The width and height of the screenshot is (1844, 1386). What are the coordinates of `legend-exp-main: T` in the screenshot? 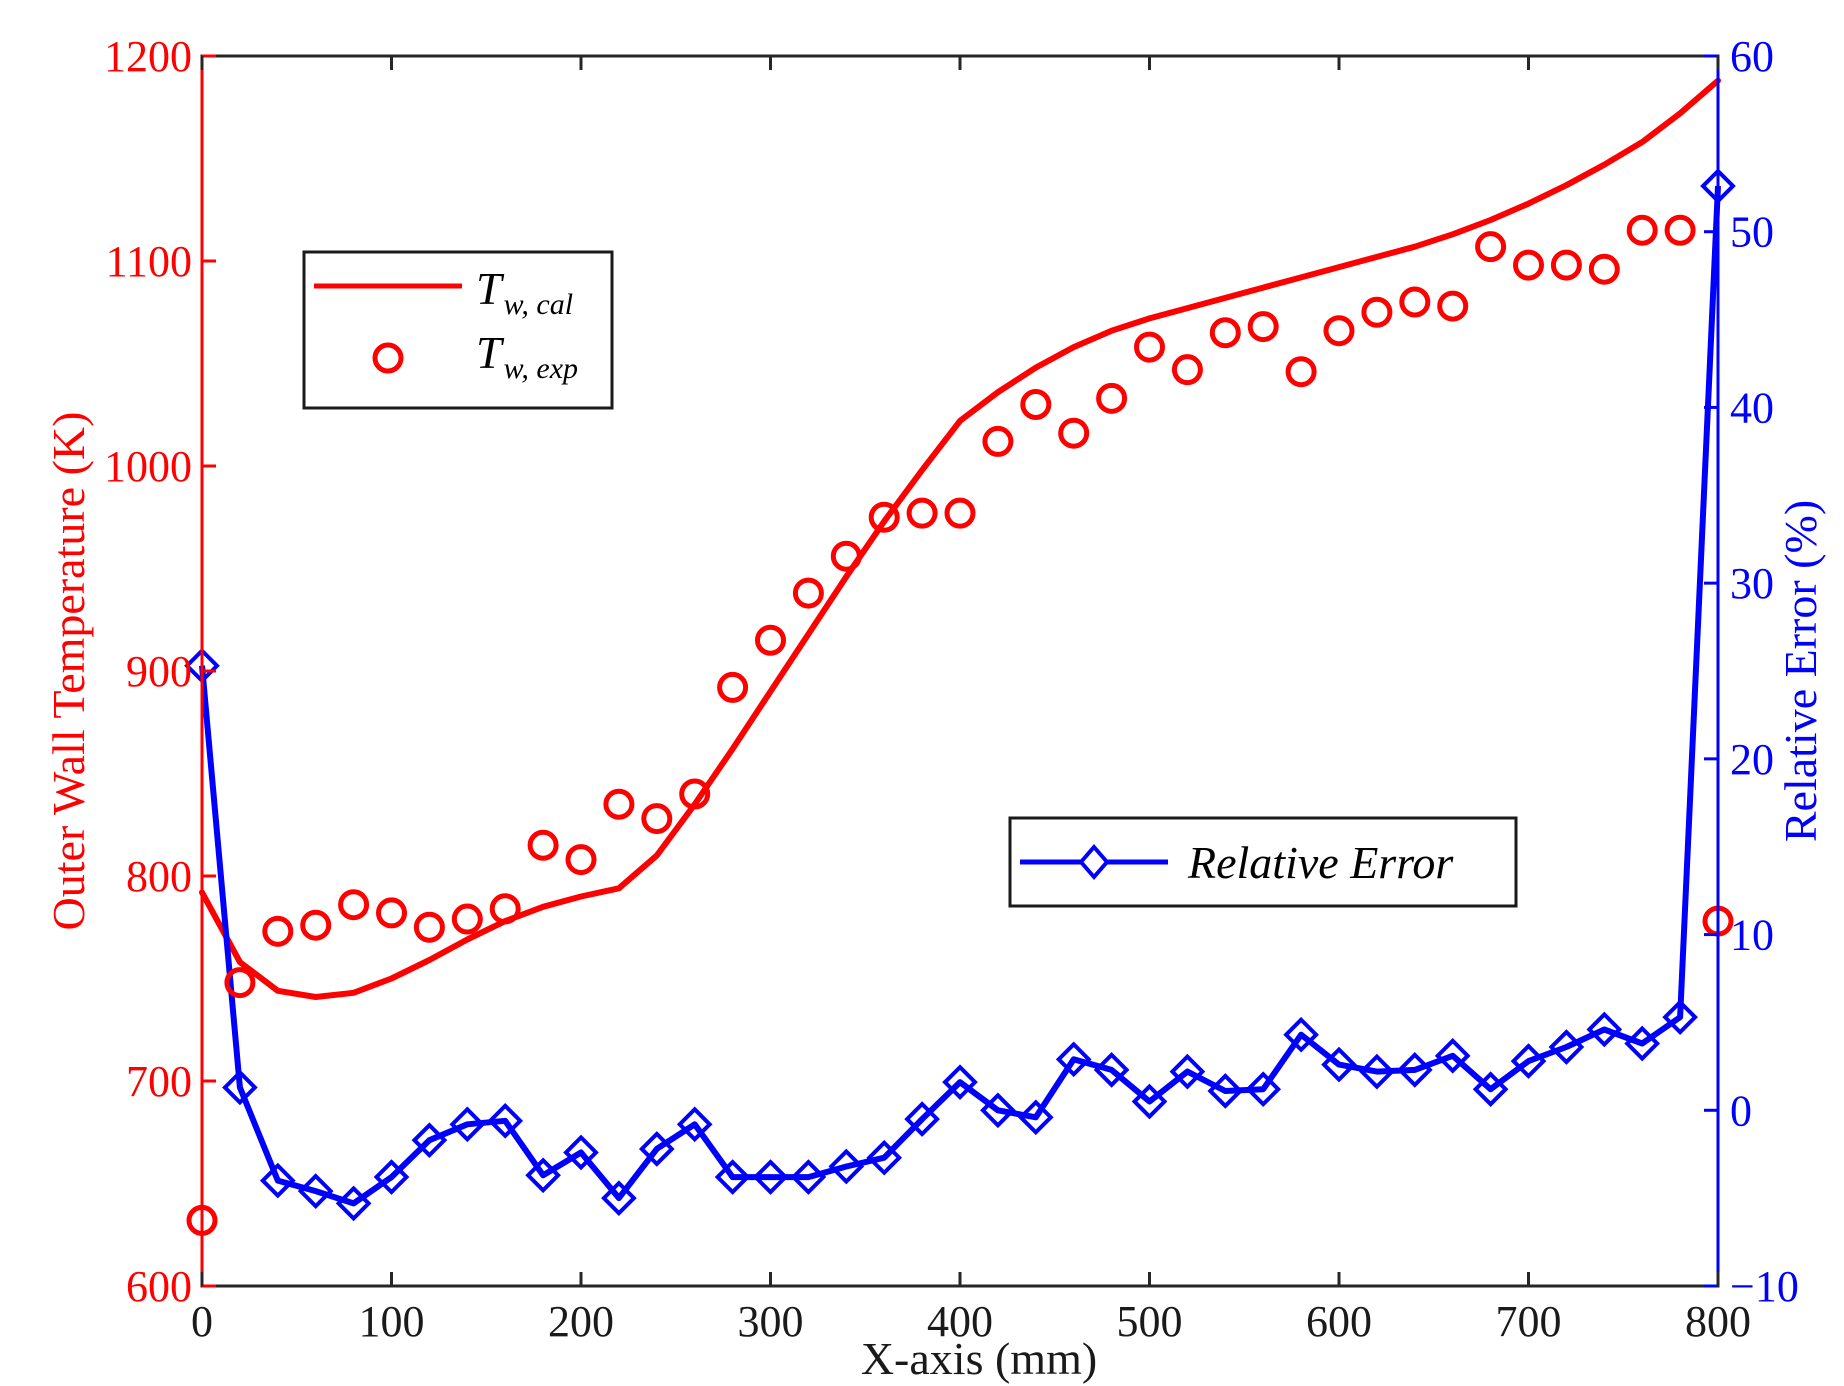 It's located at (490, 352).